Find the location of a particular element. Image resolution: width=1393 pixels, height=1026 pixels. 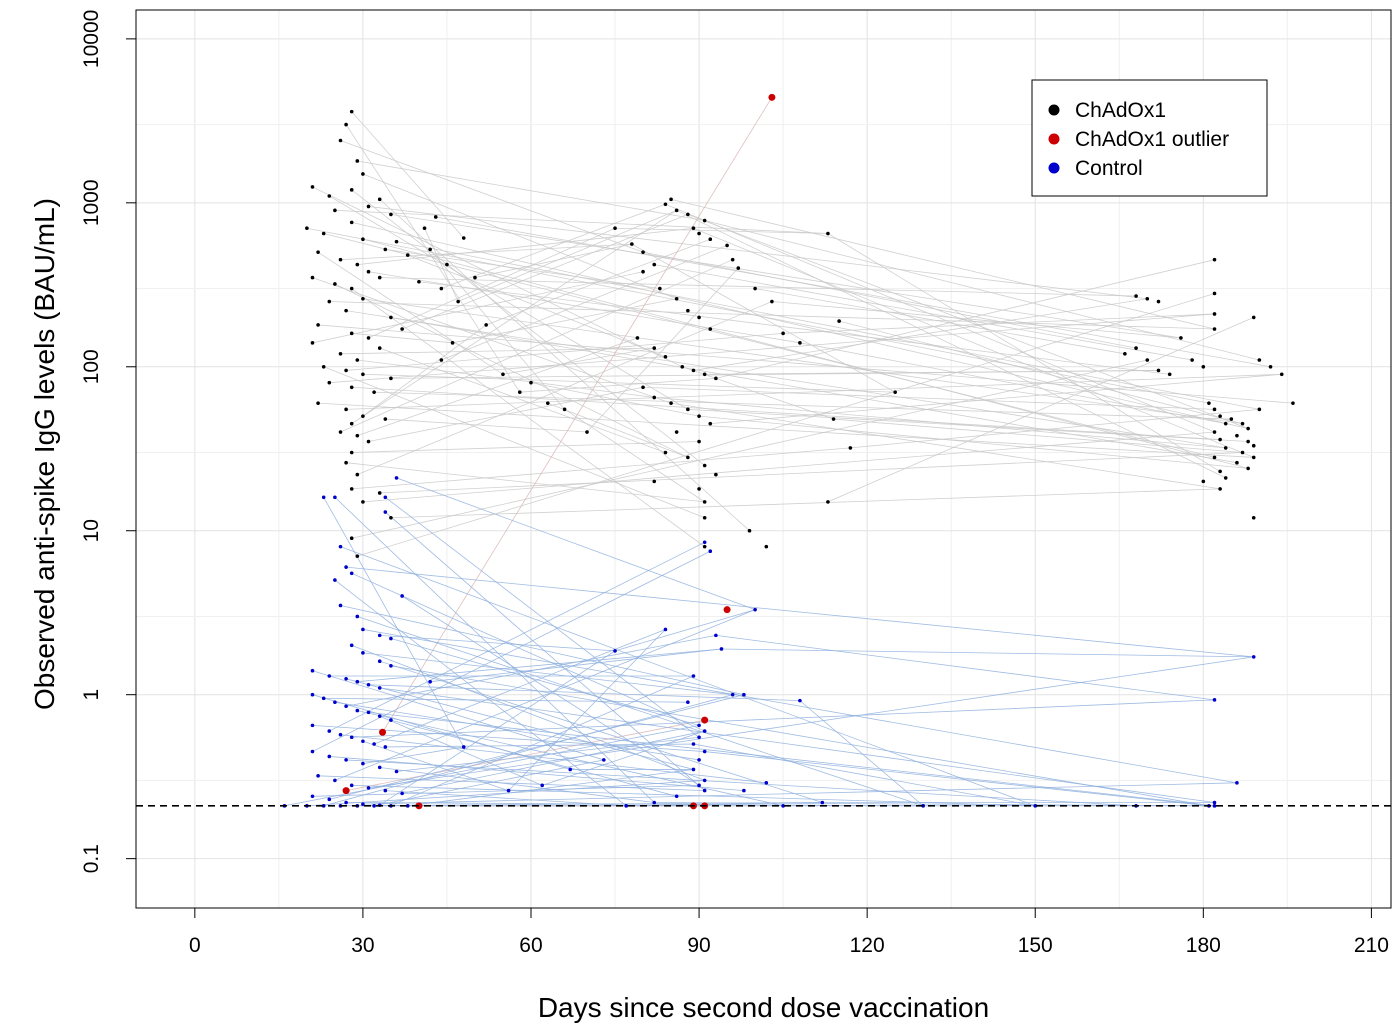

legend: ChAdOx1 ChAdOx1 outlier Control is located at coordinates (1149, 138).